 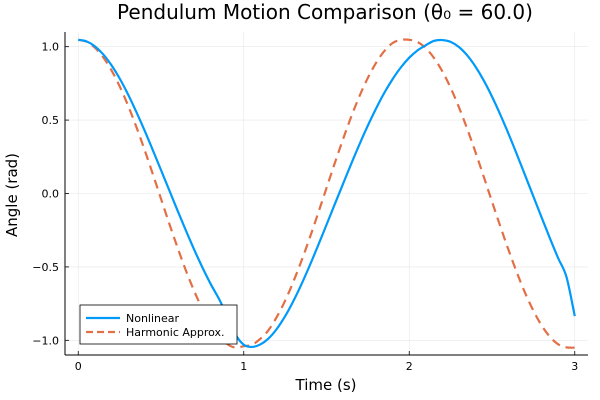 What do you see at coordinates (12, 195) in the screenshot?
I see `y-axis-label: Angle (rad)` at bounding box center [12, 195].